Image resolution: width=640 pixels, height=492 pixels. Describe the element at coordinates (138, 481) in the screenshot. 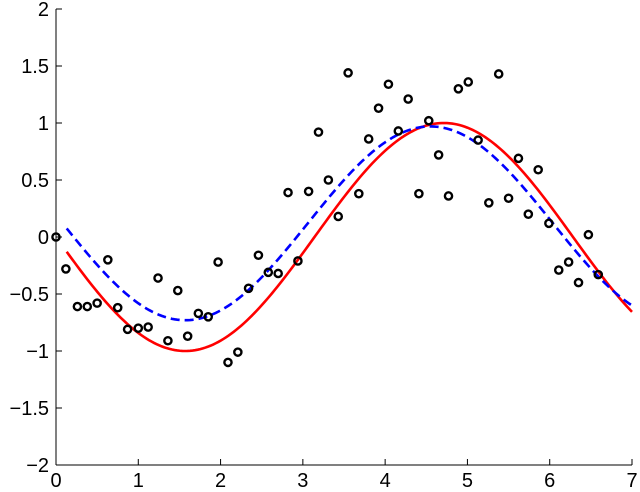

I see `x-tick-label: 1` at that location.